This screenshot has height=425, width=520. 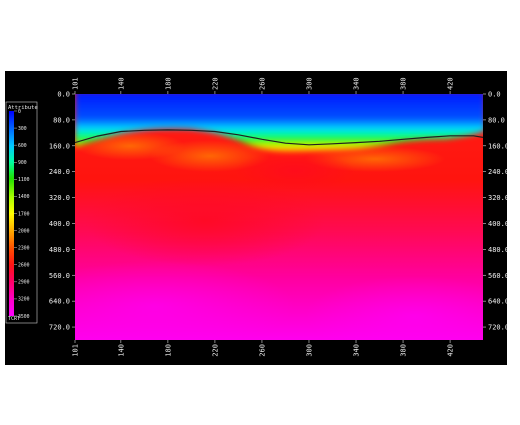 I want to click on colorbar-tick-label: 2600, so click(x=24, y=266).